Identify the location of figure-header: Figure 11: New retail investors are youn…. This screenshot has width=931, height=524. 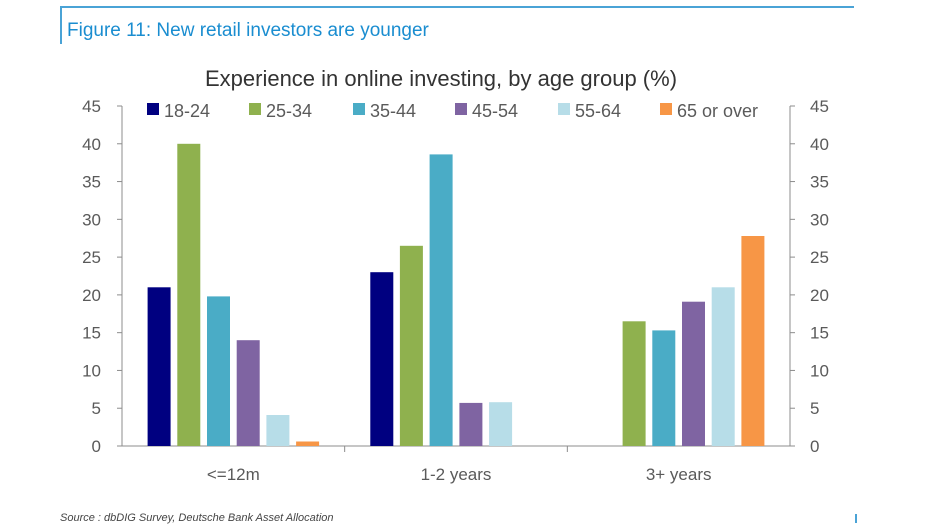
(457, 25).